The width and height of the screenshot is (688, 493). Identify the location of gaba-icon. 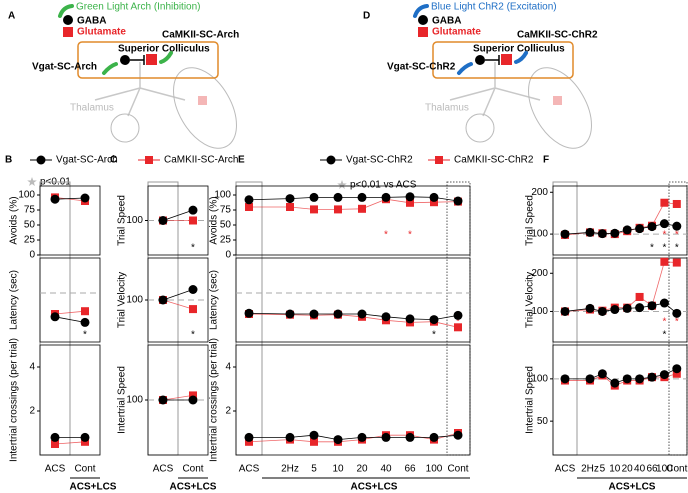
(423, 20).